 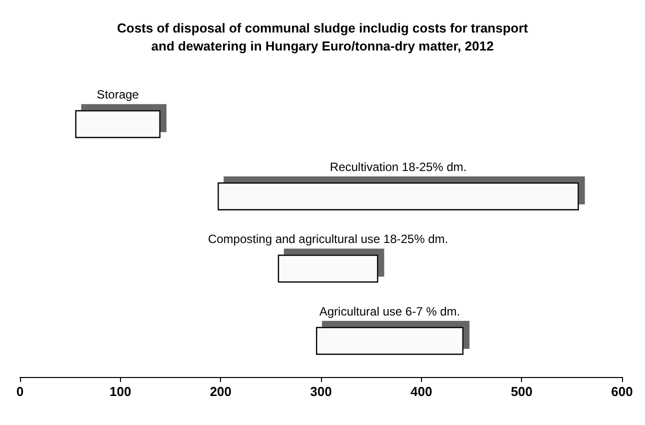 I want to click on y-tick-label: Storage, so click(x=118, y=95).